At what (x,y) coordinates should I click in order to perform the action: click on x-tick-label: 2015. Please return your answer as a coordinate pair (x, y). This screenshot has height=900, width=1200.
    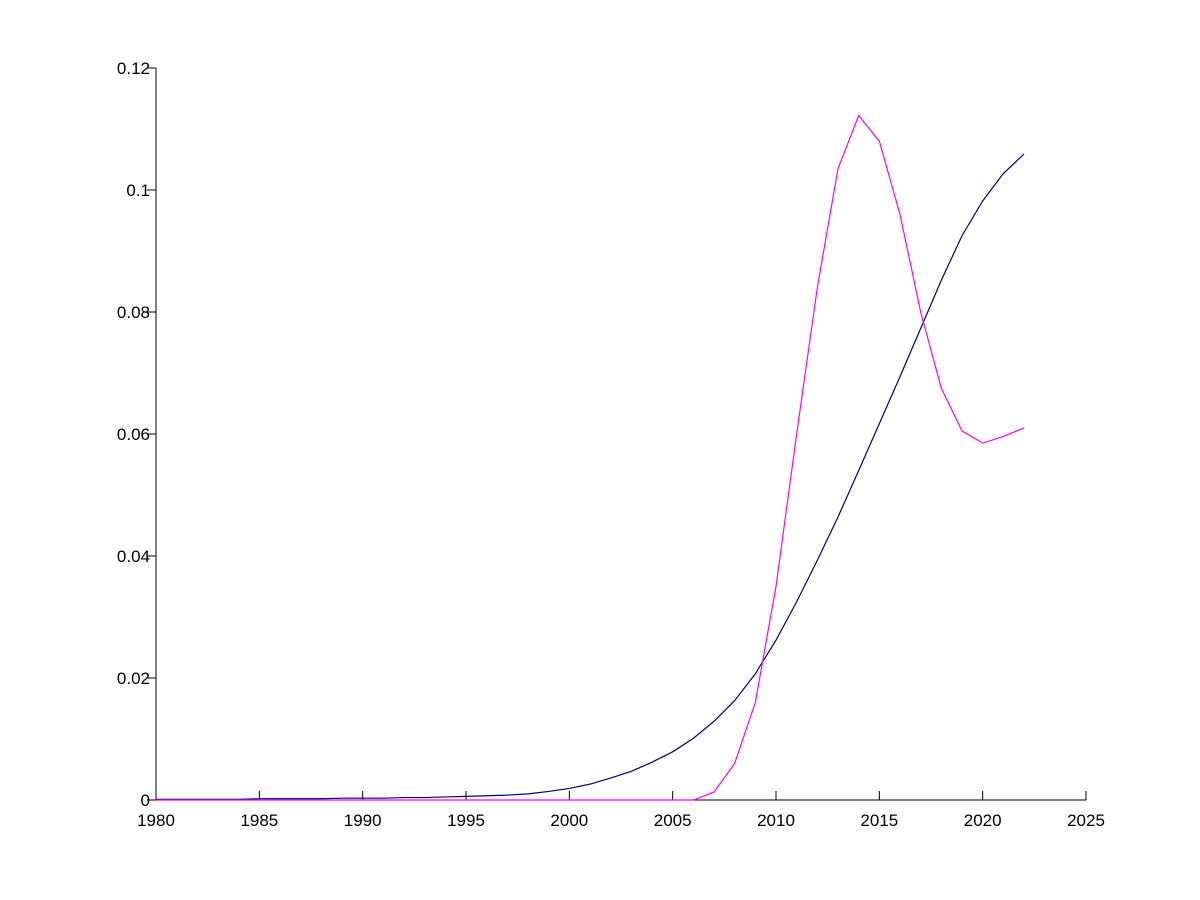
    Looking at the image, I should click on (879, 820).